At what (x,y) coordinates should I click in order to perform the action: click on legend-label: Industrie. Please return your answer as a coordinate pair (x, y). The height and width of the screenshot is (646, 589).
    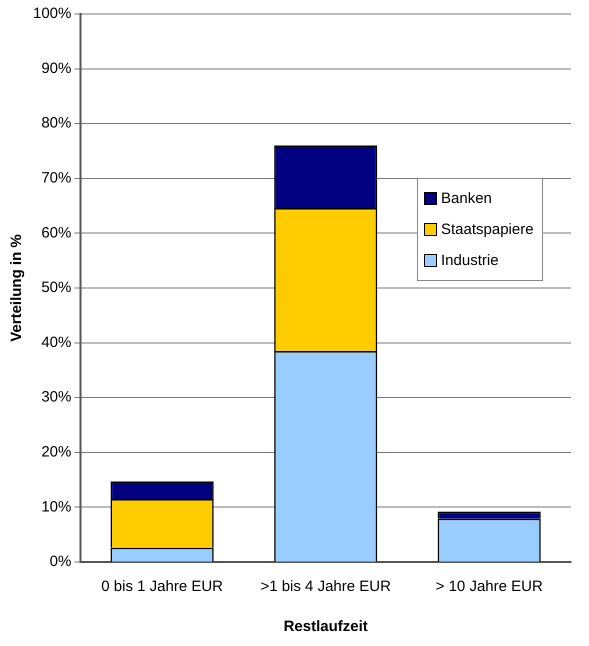
    Looking at the image, I should click on (470, 261).